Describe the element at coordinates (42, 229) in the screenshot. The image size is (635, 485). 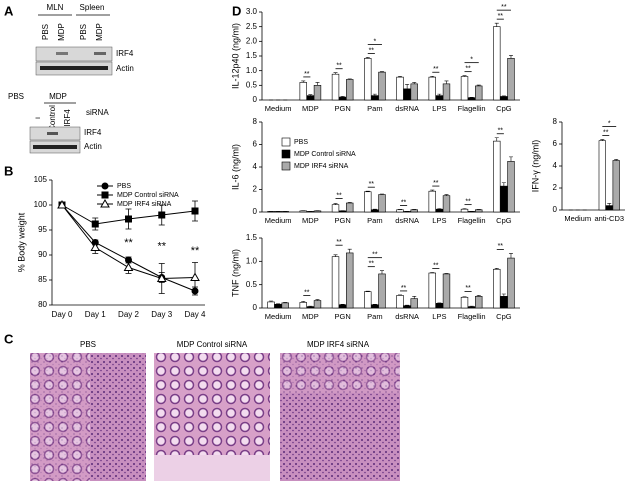
I see `y-tick-label: 95` at that location.